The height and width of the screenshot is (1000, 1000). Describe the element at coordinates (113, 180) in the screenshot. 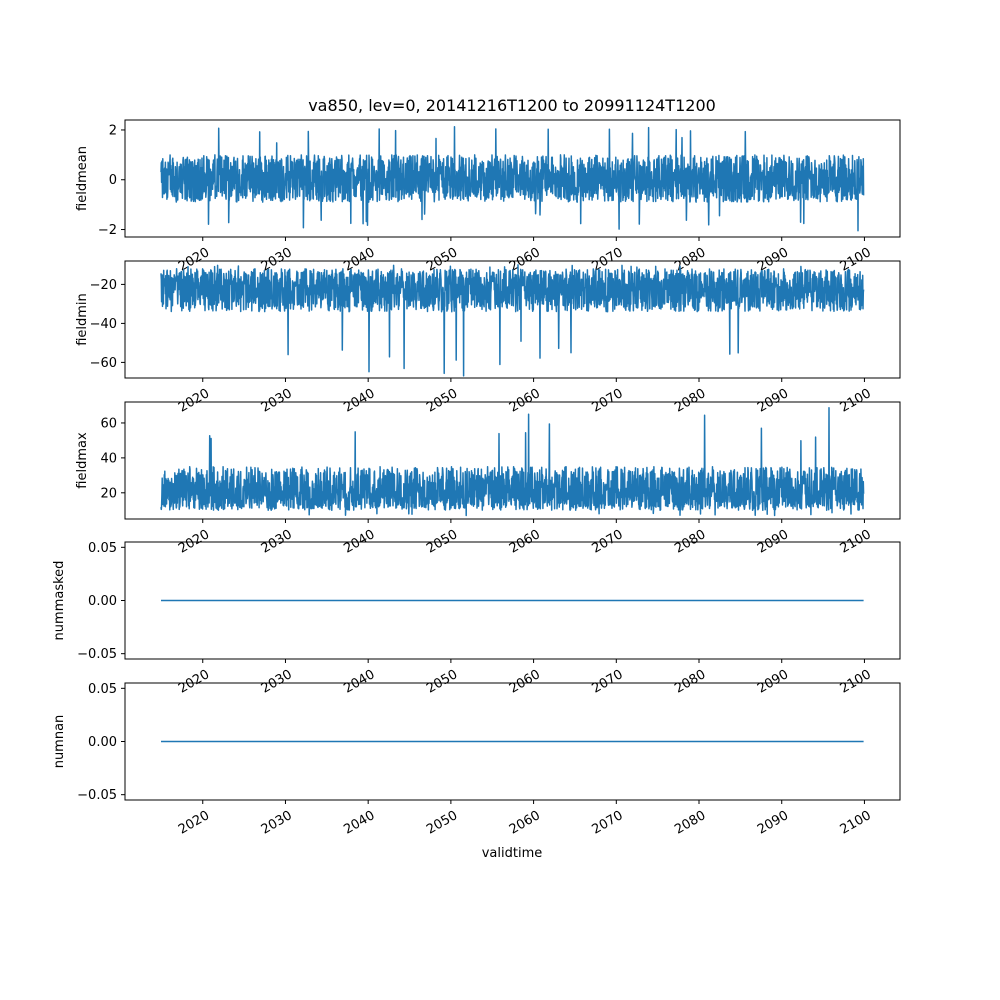

I see `y-tick-label: 0` at that location.